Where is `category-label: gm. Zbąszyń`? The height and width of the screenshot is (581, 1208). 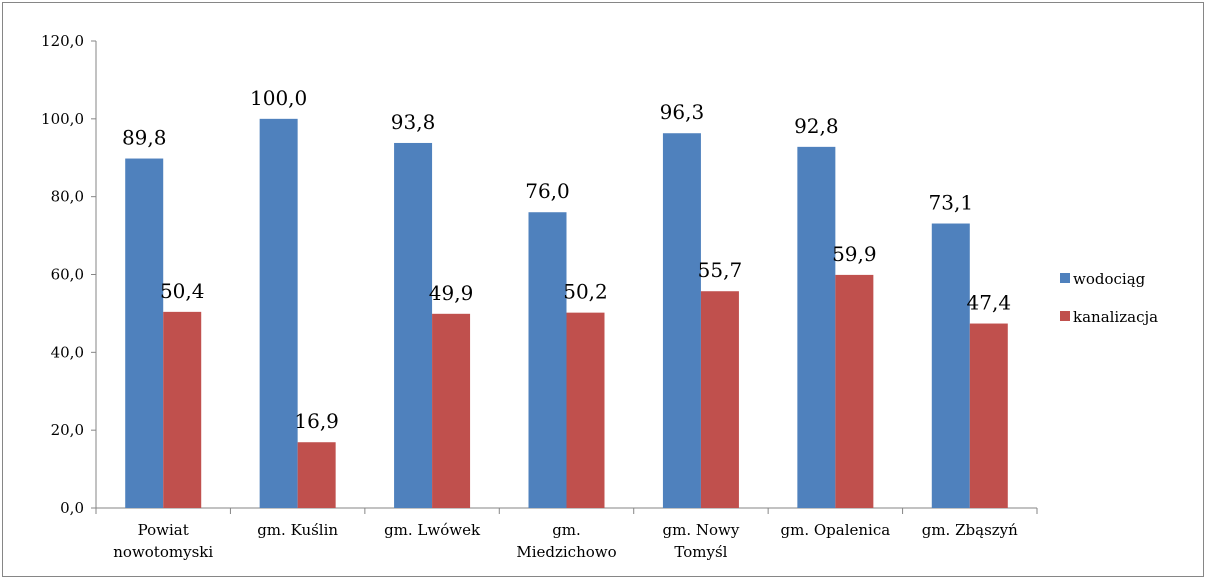
category-label: gm. Zbąszyń is located at coordinates (970, 530).